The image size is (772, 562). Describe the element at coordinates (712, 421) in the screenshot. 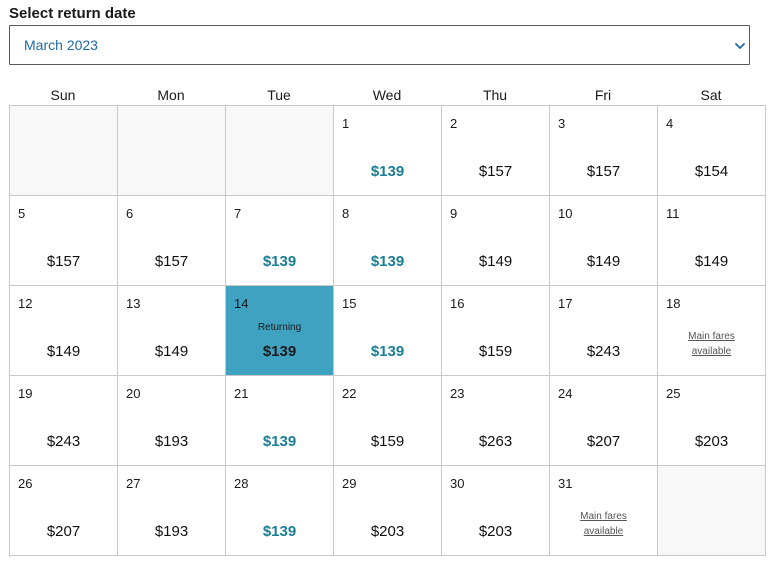

I see `calendar-day-25: 25 $203` at that location.